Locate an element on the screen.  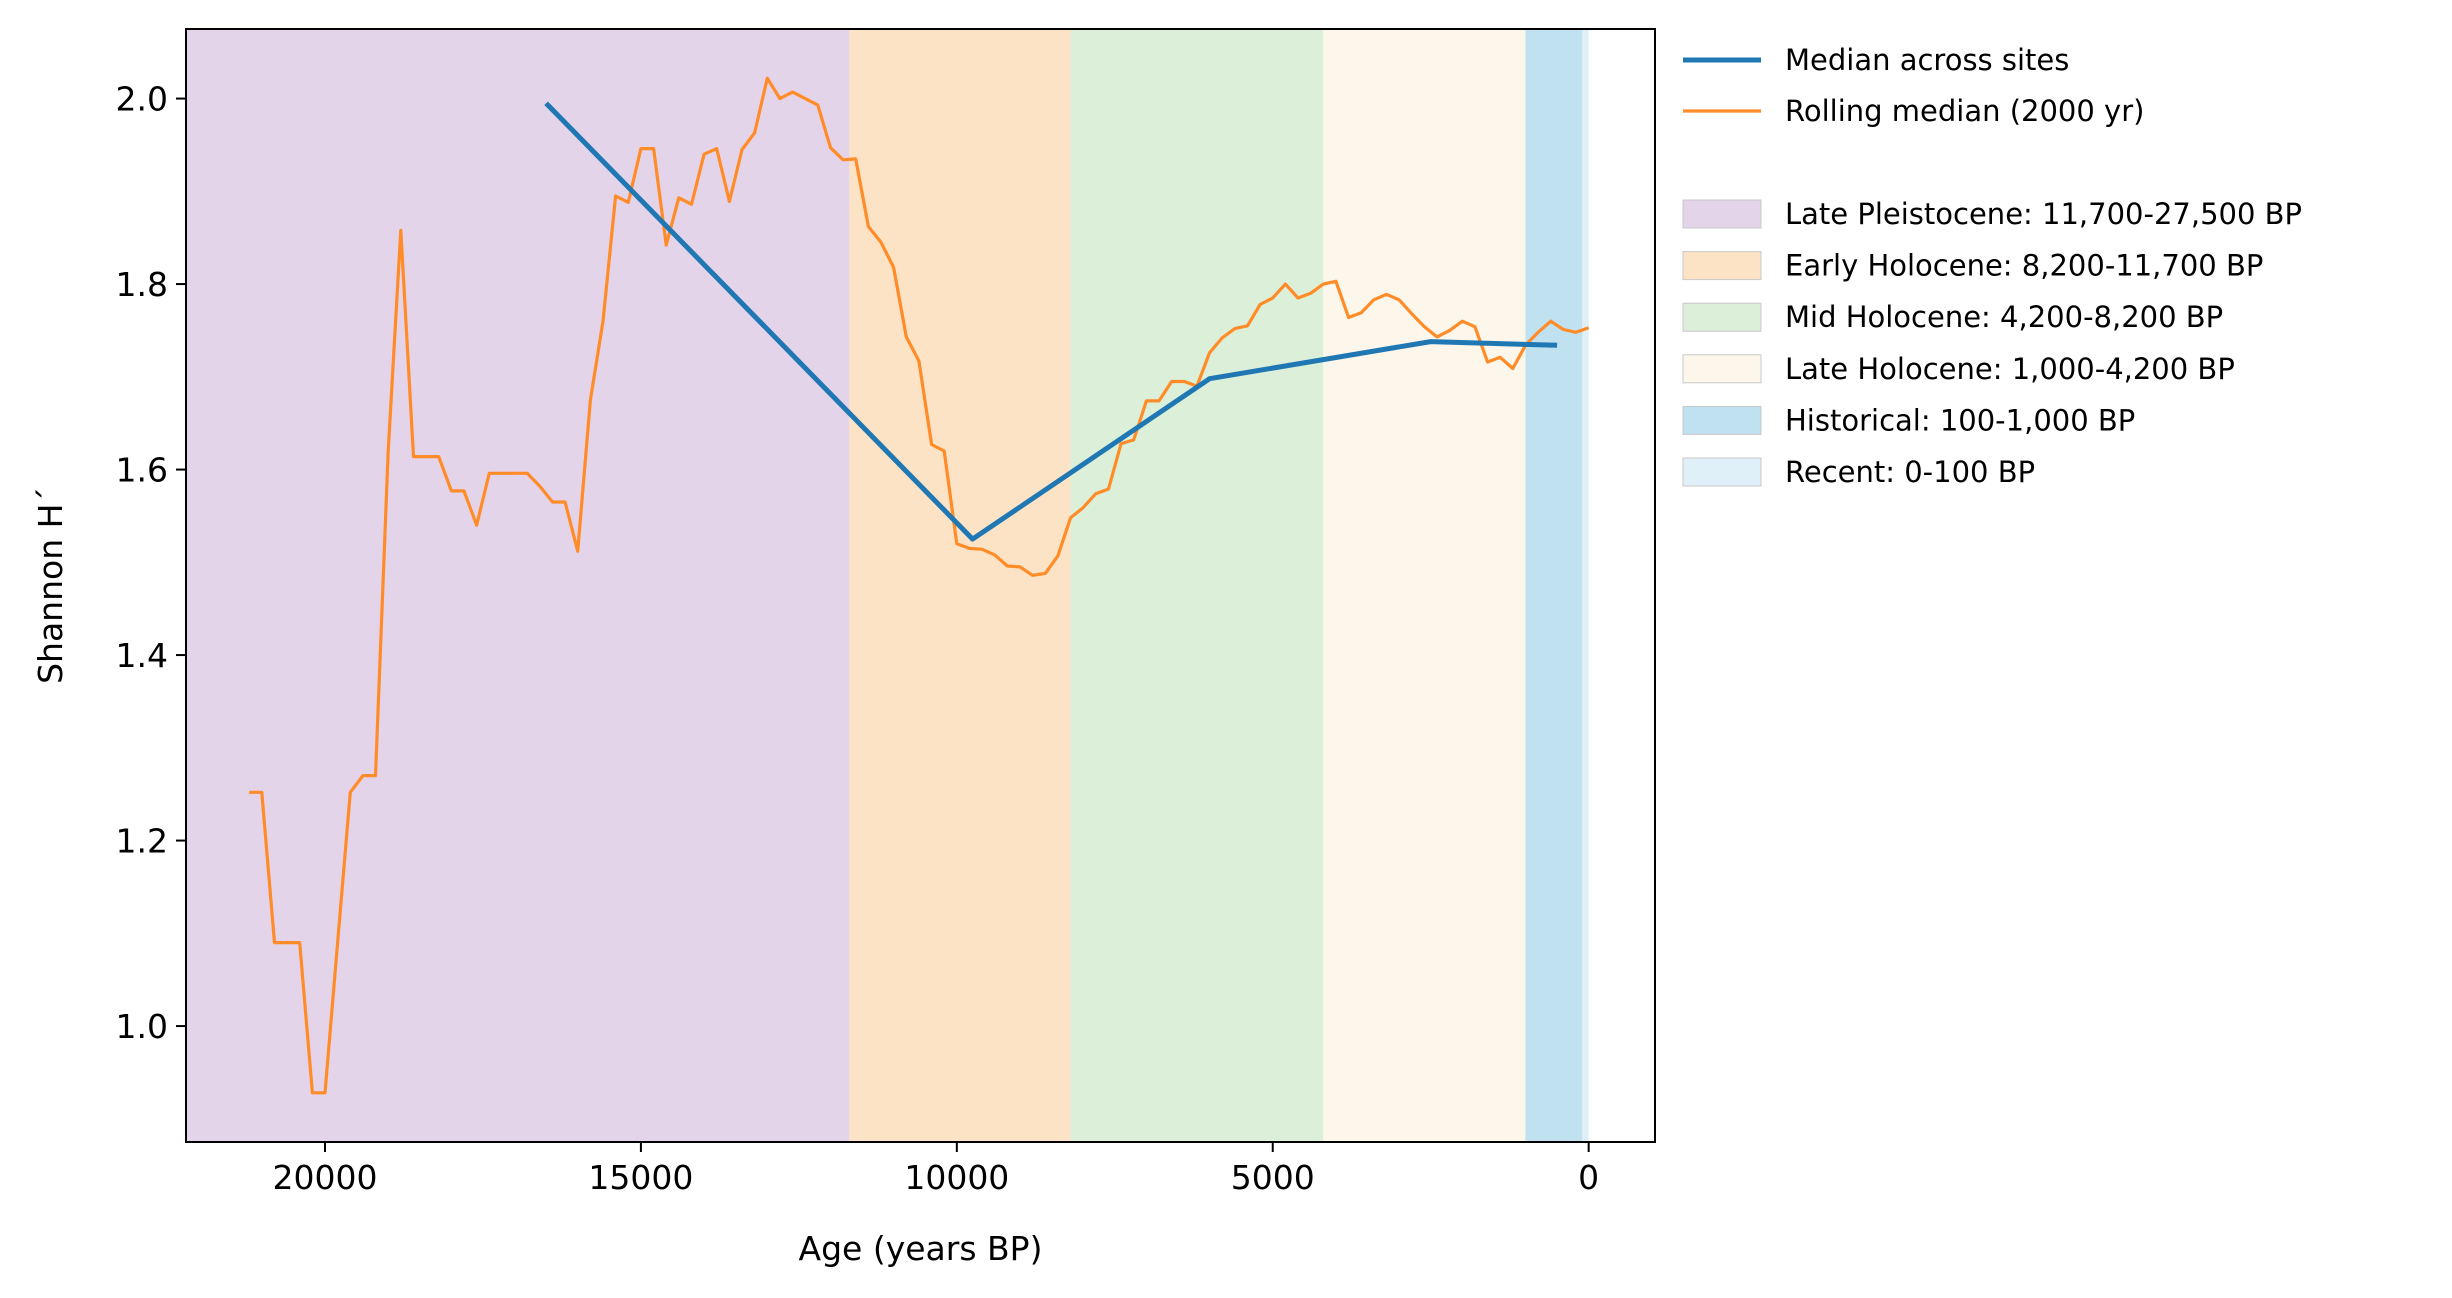
x-axis-label: Age (years BP) is located at coordinates (921, 1248).